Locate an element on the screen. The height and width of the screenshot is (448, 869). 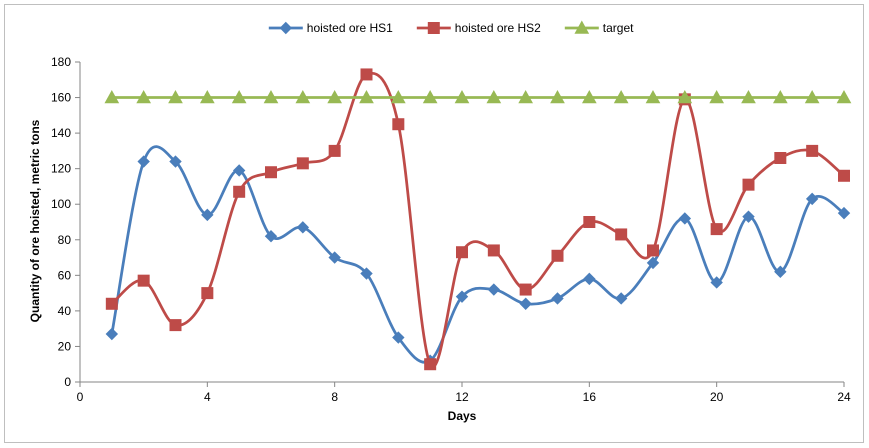
x-tick-label: 0 is located at coordinates (80, 397).